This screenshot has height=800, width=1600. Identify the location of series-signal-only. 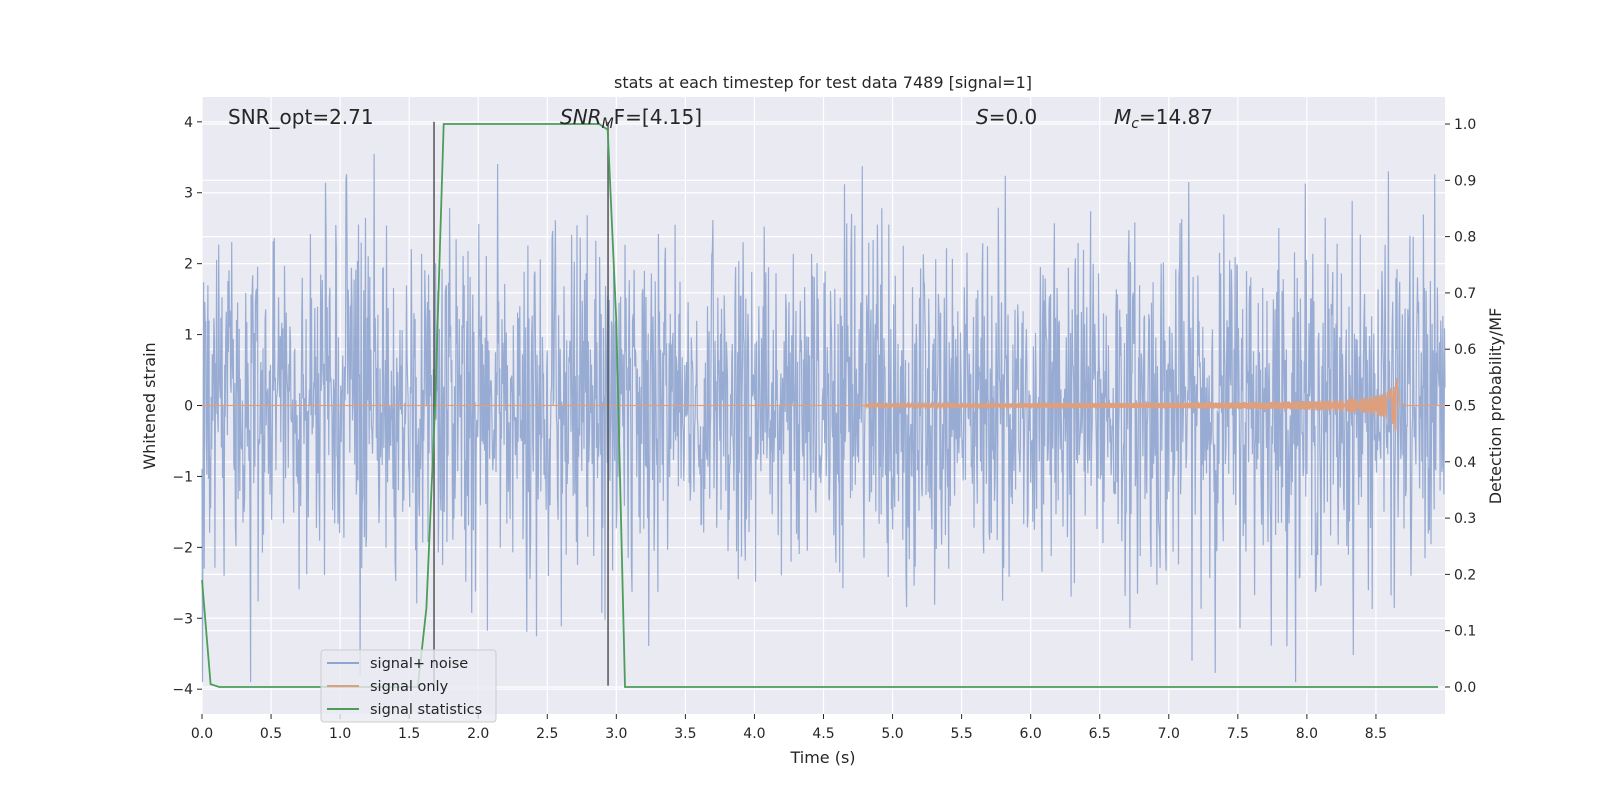
(823, 404).